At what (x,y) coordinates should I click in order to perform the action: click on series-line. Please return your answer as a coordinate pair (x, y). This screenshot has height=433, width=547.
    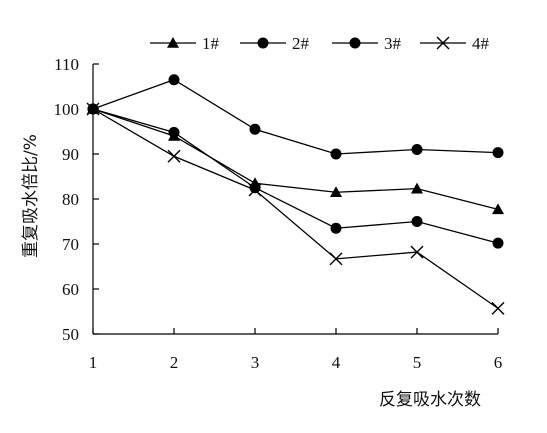
    Looking at the image, I should click on (295, 117).